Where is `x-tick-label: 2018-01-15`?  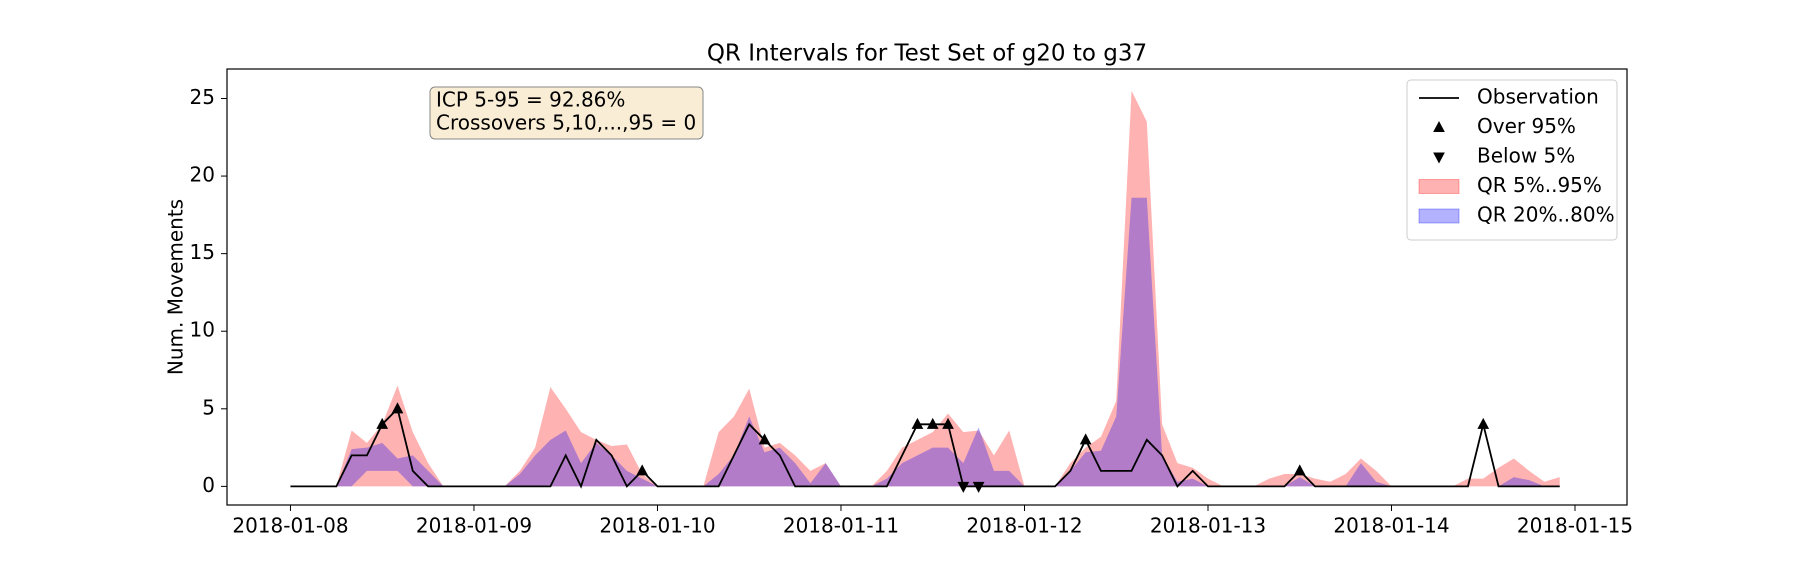
x-tick-label: 2018-01-15 is located at coordinates (1575, 526).